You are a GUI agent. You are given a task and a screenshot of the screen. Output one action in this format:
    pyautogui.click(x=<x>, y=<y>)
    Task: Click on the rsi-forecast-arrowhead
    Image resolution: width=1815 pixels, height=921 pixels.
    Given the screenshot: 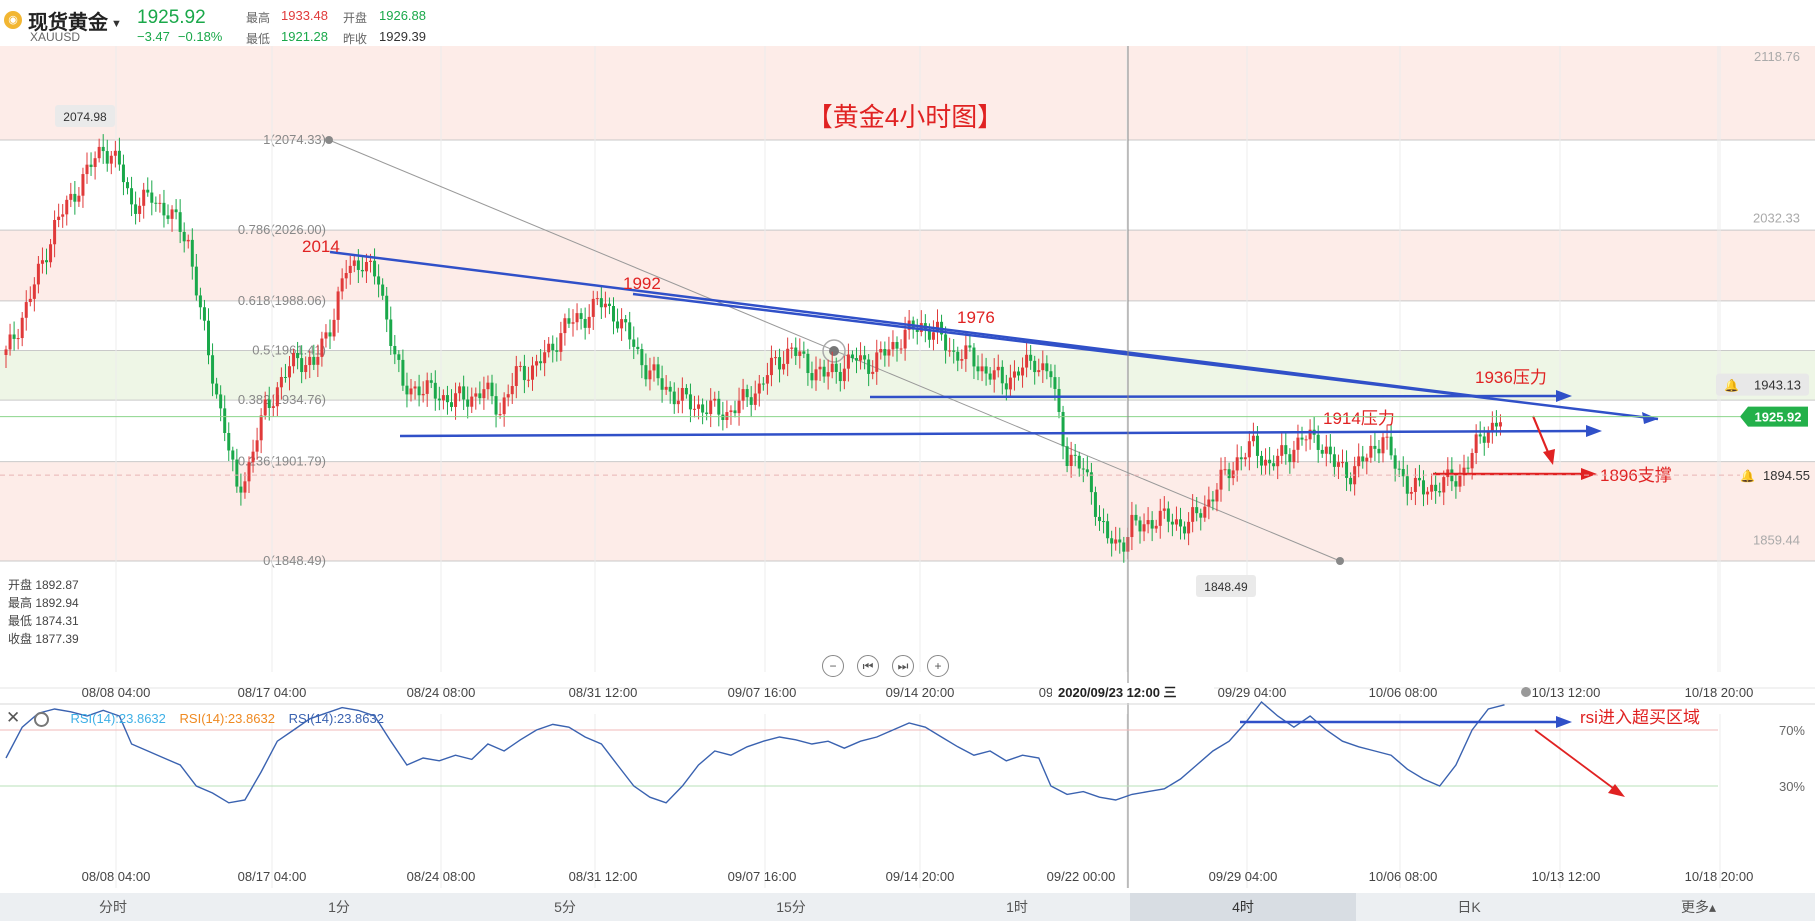 What is the action you would take?
    pyautogui.click(x=1616, y=790)
    